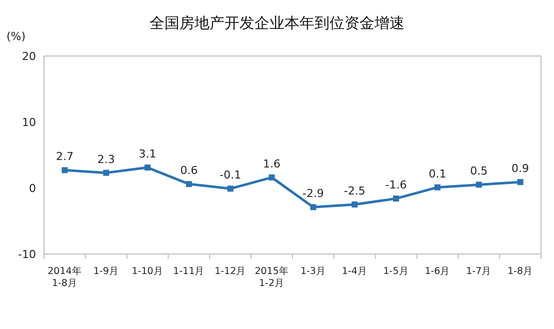 The image size is (554, 329). Describe the element at coordinates (106, 271) in the screenshot. I see `x-tick-label: 1-9月` at that location.